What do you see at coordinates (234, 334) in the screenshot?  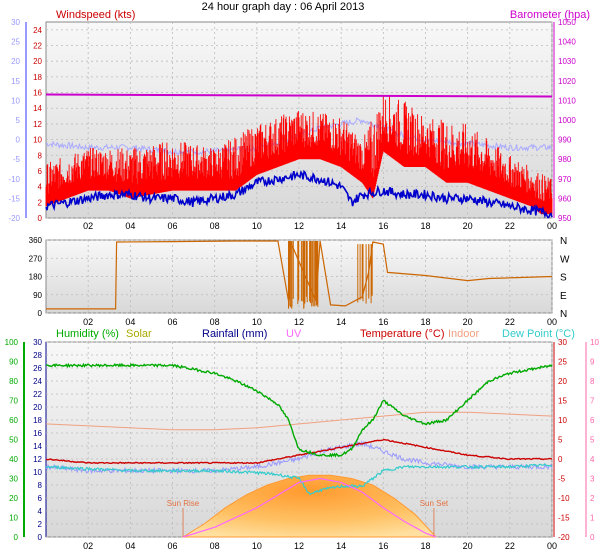 I see `legend-item: Rainfall (mm)` at bounding box center [234, 334].